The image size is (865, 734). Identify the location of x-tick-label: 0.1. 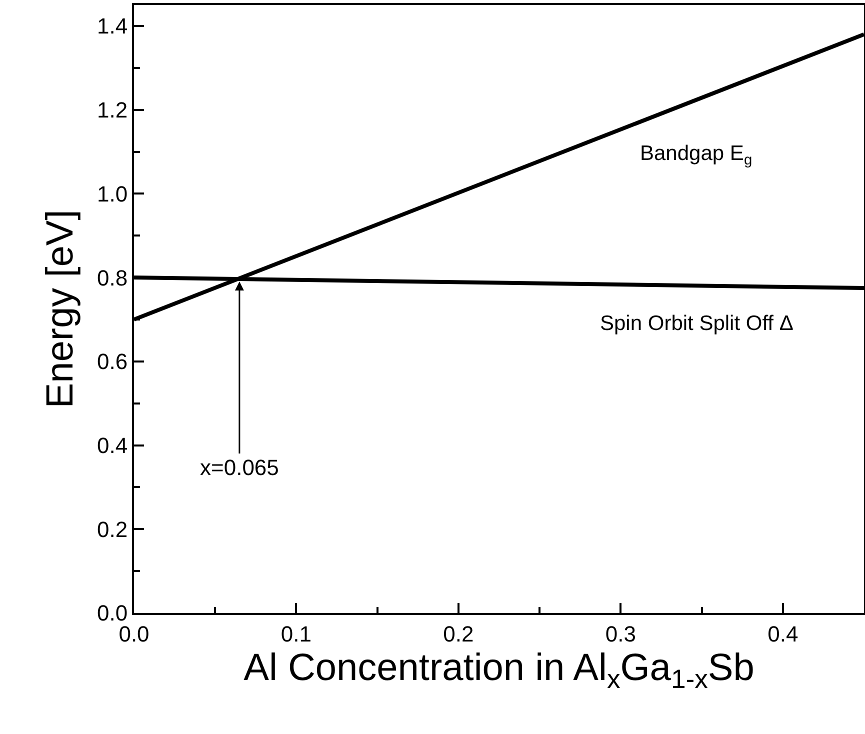
(296, 633).